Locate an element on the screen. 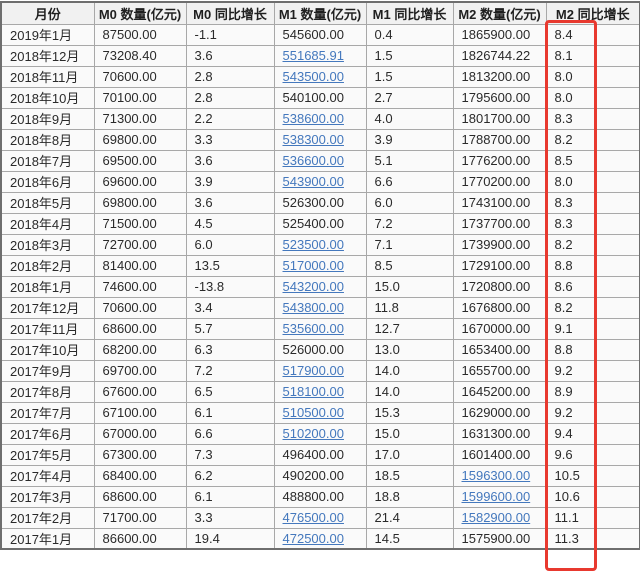  m1-growth-cell: 12.7 is located at coordinates (409, 328).